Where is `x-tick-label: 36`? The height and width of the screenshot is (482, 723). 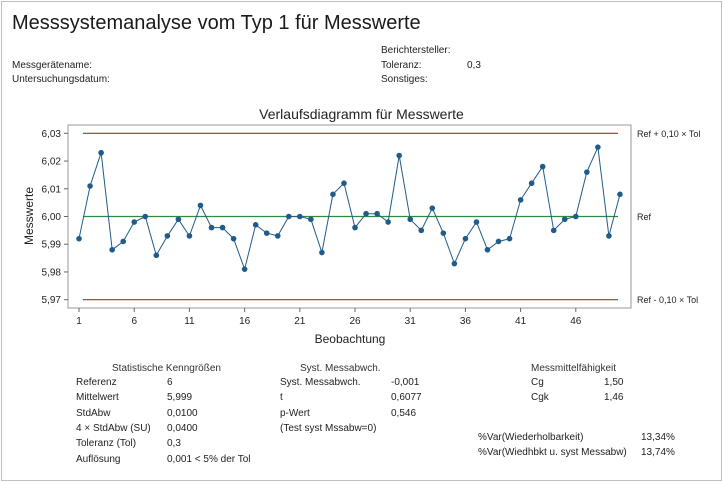
x-tick-label: 36 is located at coordinates (466, 321).